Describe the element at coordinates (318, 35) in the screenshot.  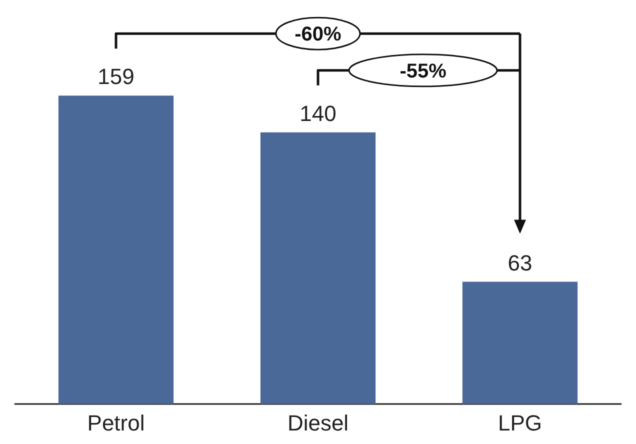
I see `text: -60%` at that location.